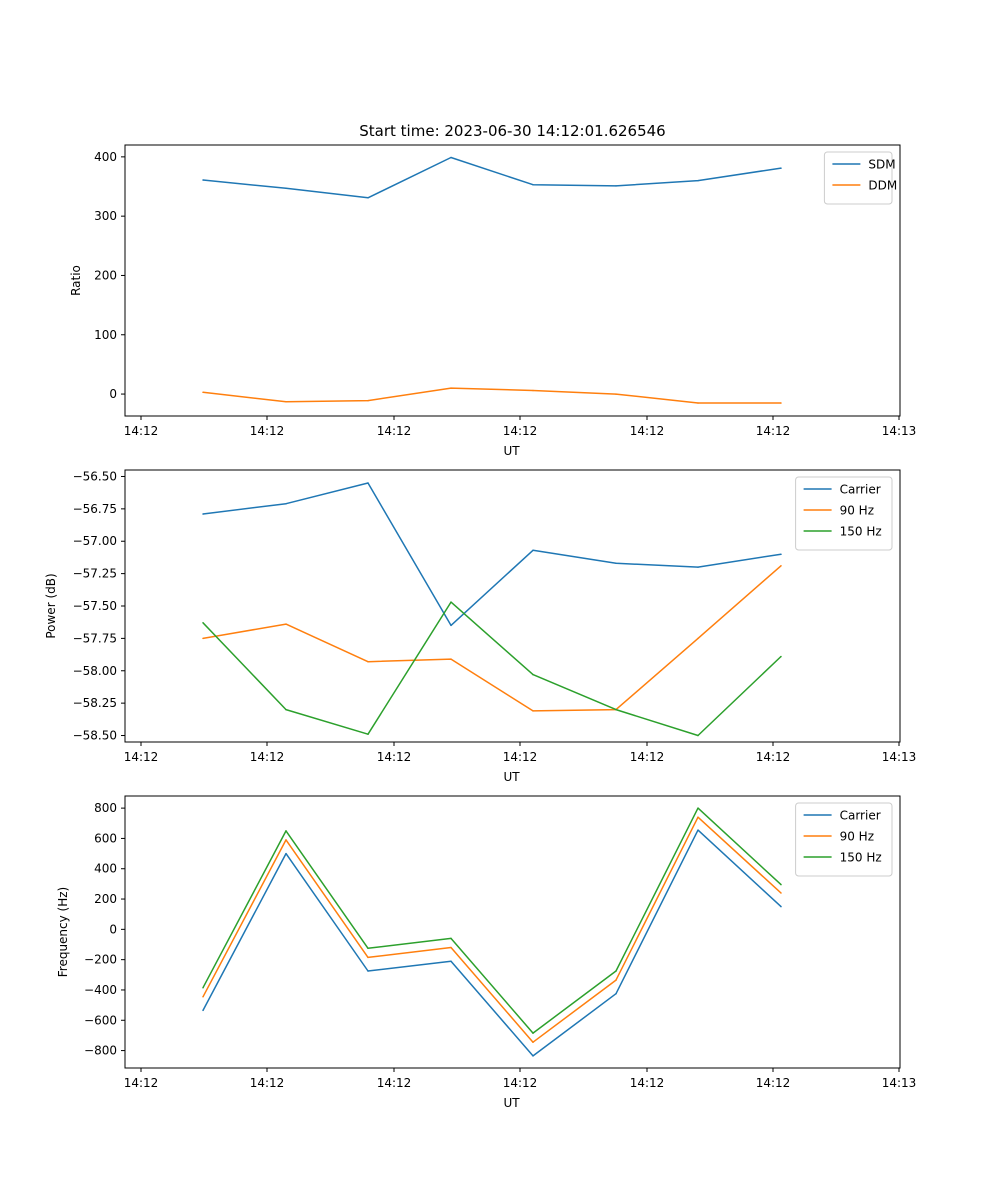 This screenshot has width=1000, height=1200. I want to click on y-axis-label: Power (dB), so click(51, 605).